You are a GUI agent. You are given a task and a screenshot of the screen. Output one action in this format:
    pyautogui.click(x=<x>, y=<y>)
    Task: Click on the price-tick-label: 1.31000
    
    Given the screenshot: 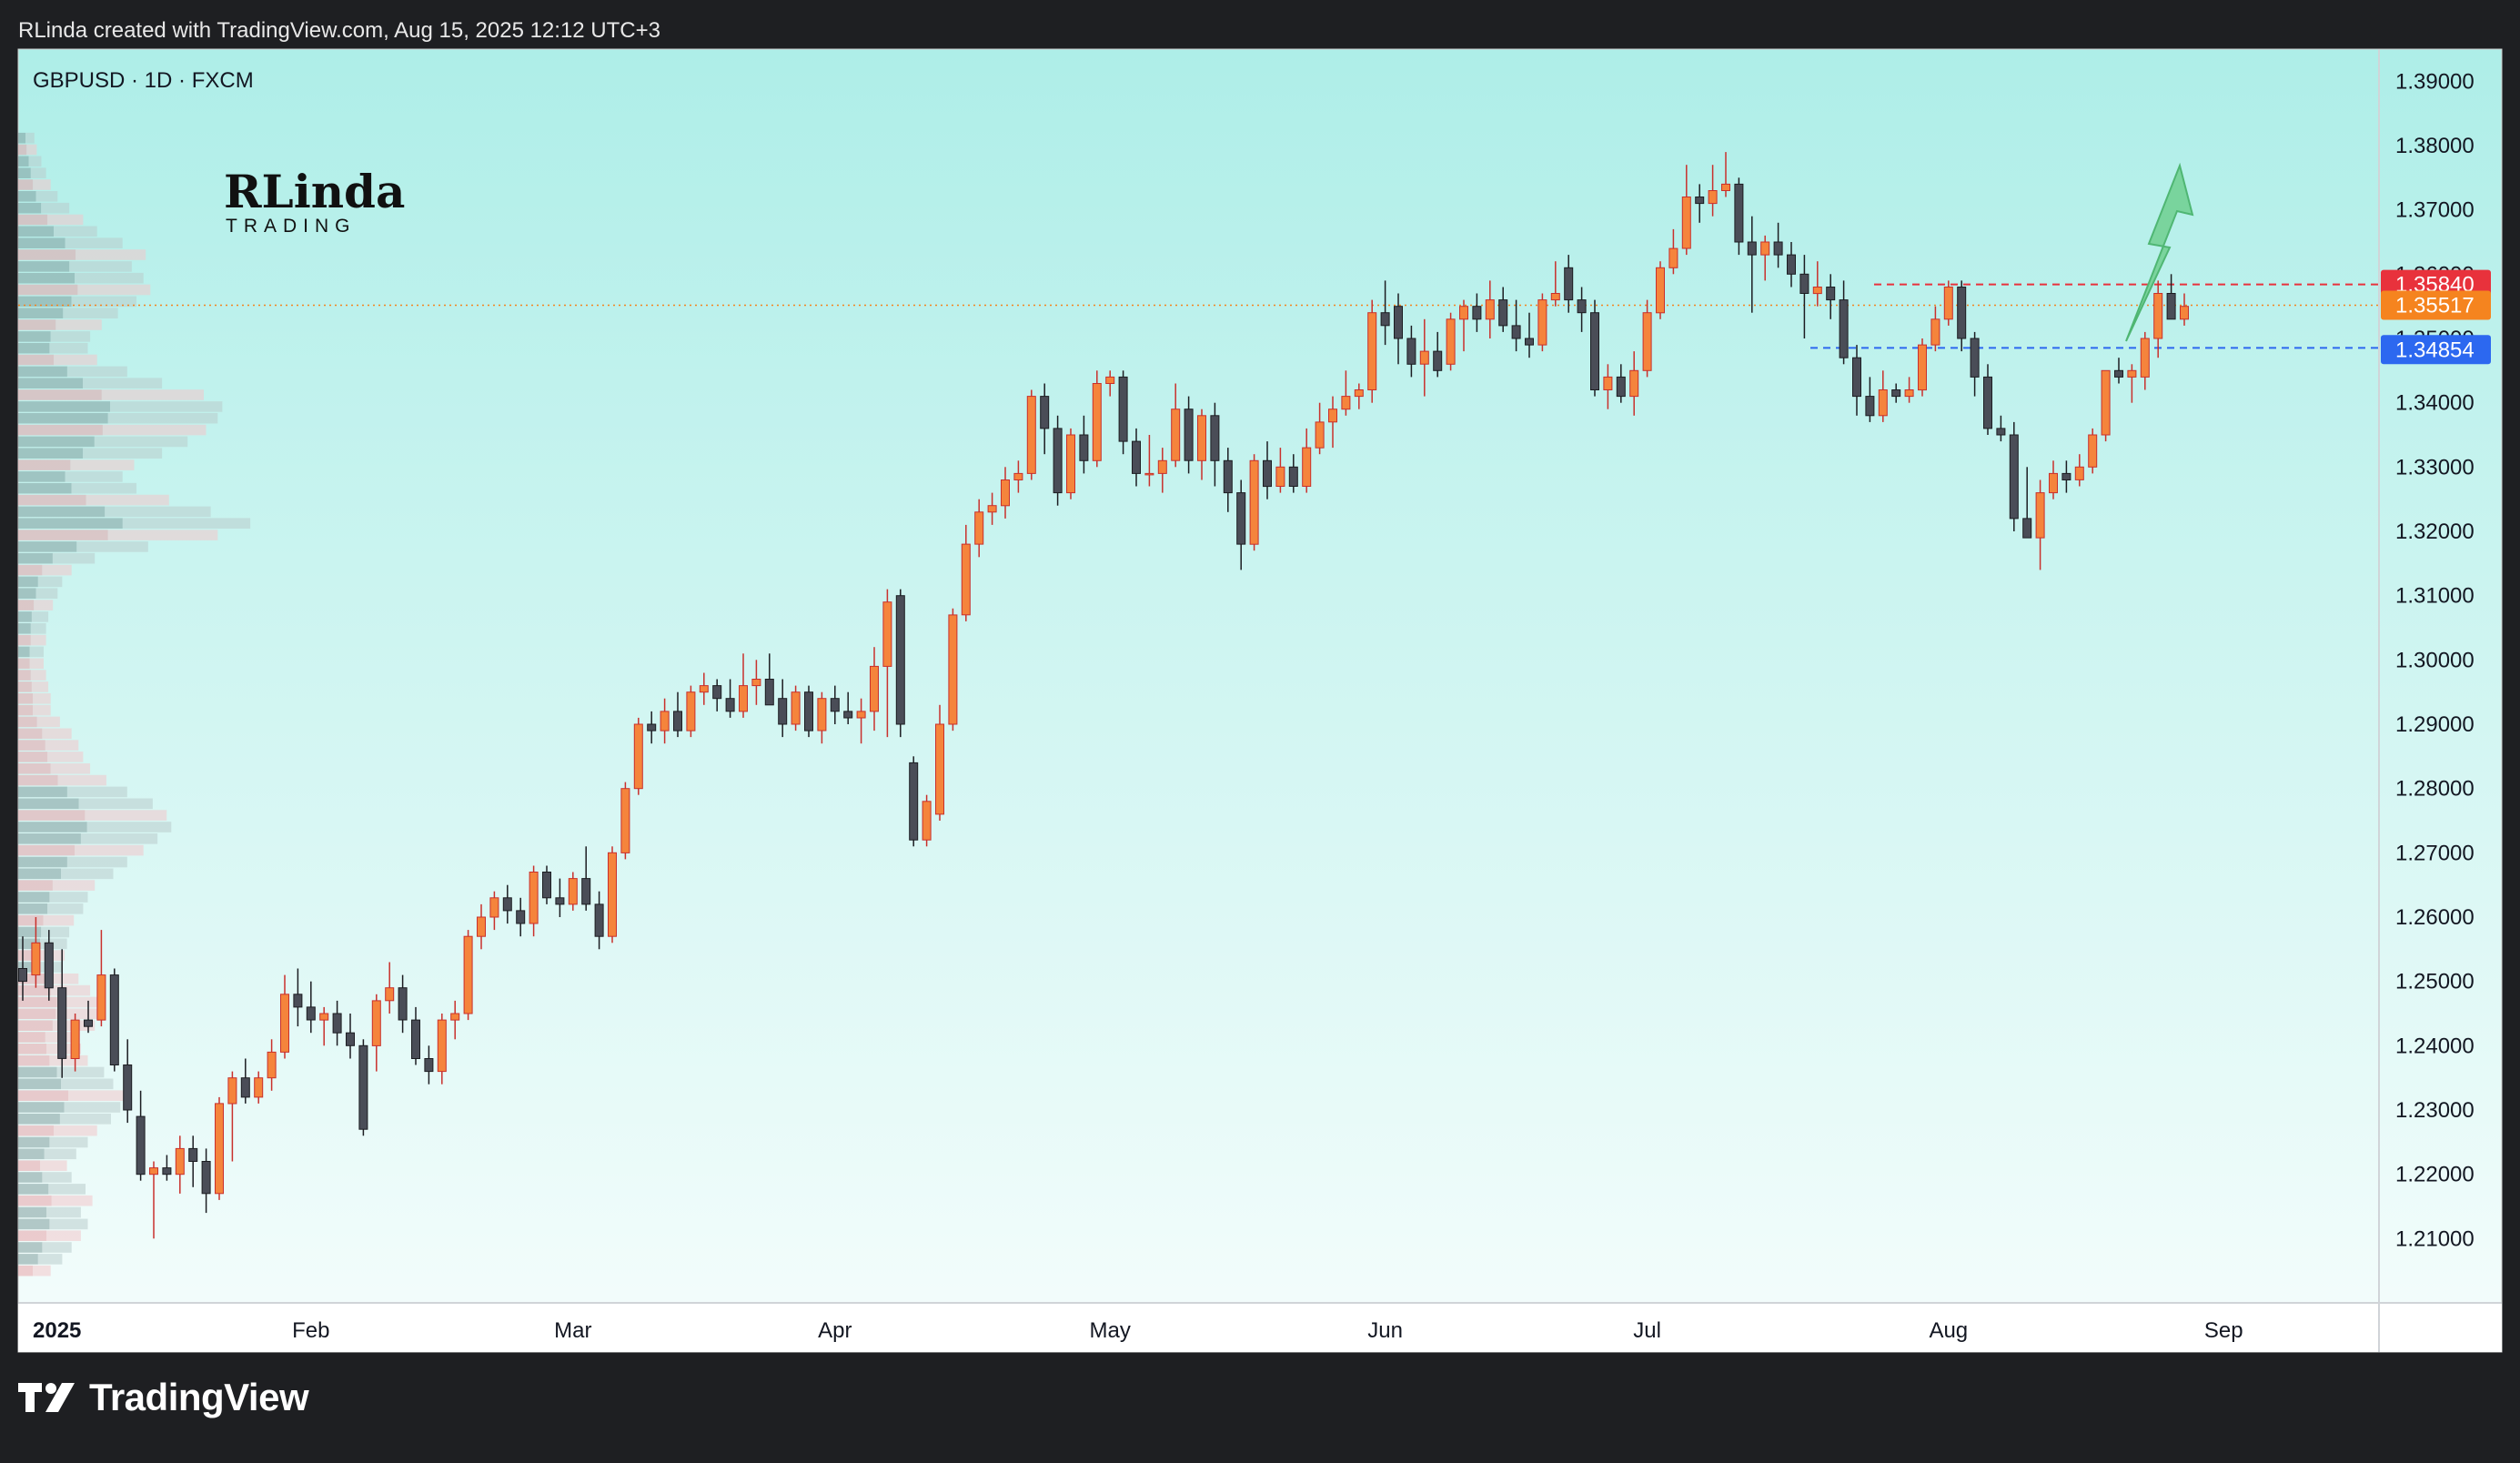 What is the action you would take?
    pyautogui.click(x=2435, y=596)
    